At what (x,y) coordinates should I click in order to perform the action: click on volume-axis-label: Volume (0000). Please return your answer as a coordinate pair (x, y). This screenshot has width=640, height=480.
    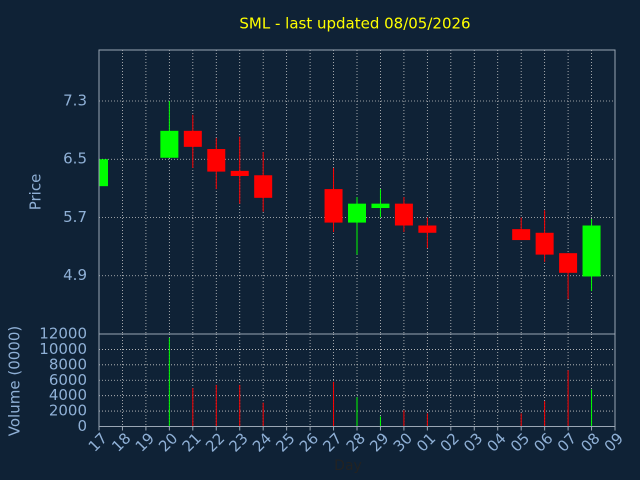
    Looking at the image, I should click on (15, 381).